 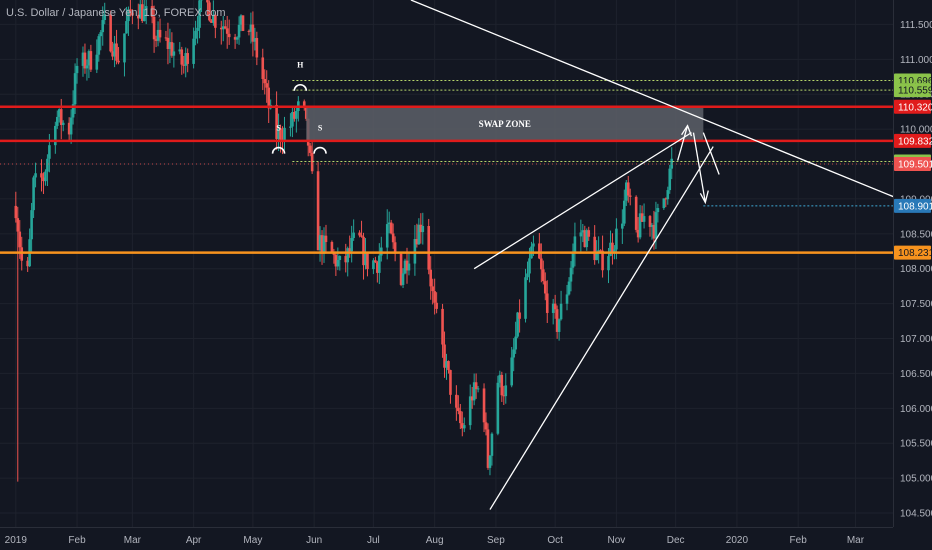 I want to click on arrow-up-line, so click(x=683, y=143).